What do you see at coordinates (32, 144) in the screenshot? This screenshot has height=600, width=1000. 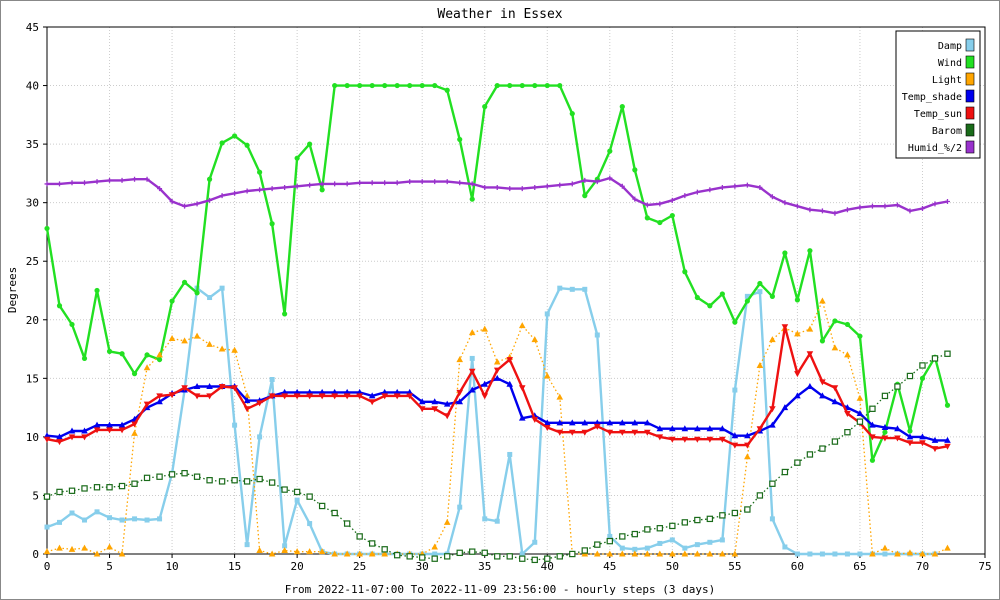 I see `y-tick-label: 35` at bounding box center [32, 144].